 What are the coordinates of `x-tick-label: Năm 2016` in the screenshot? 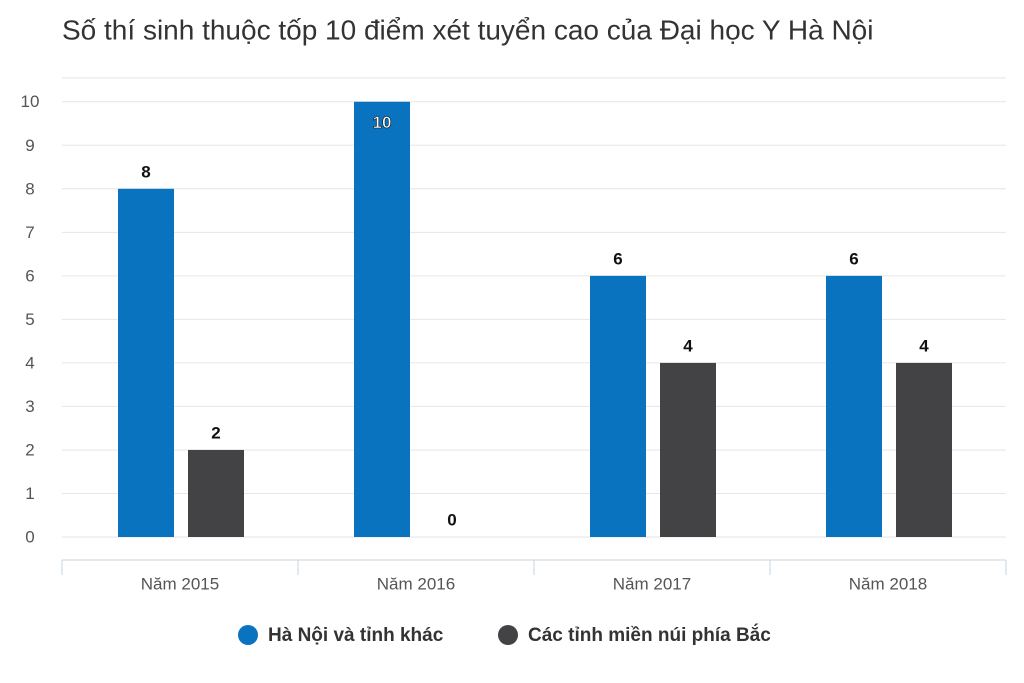 It's located at (416, 583).